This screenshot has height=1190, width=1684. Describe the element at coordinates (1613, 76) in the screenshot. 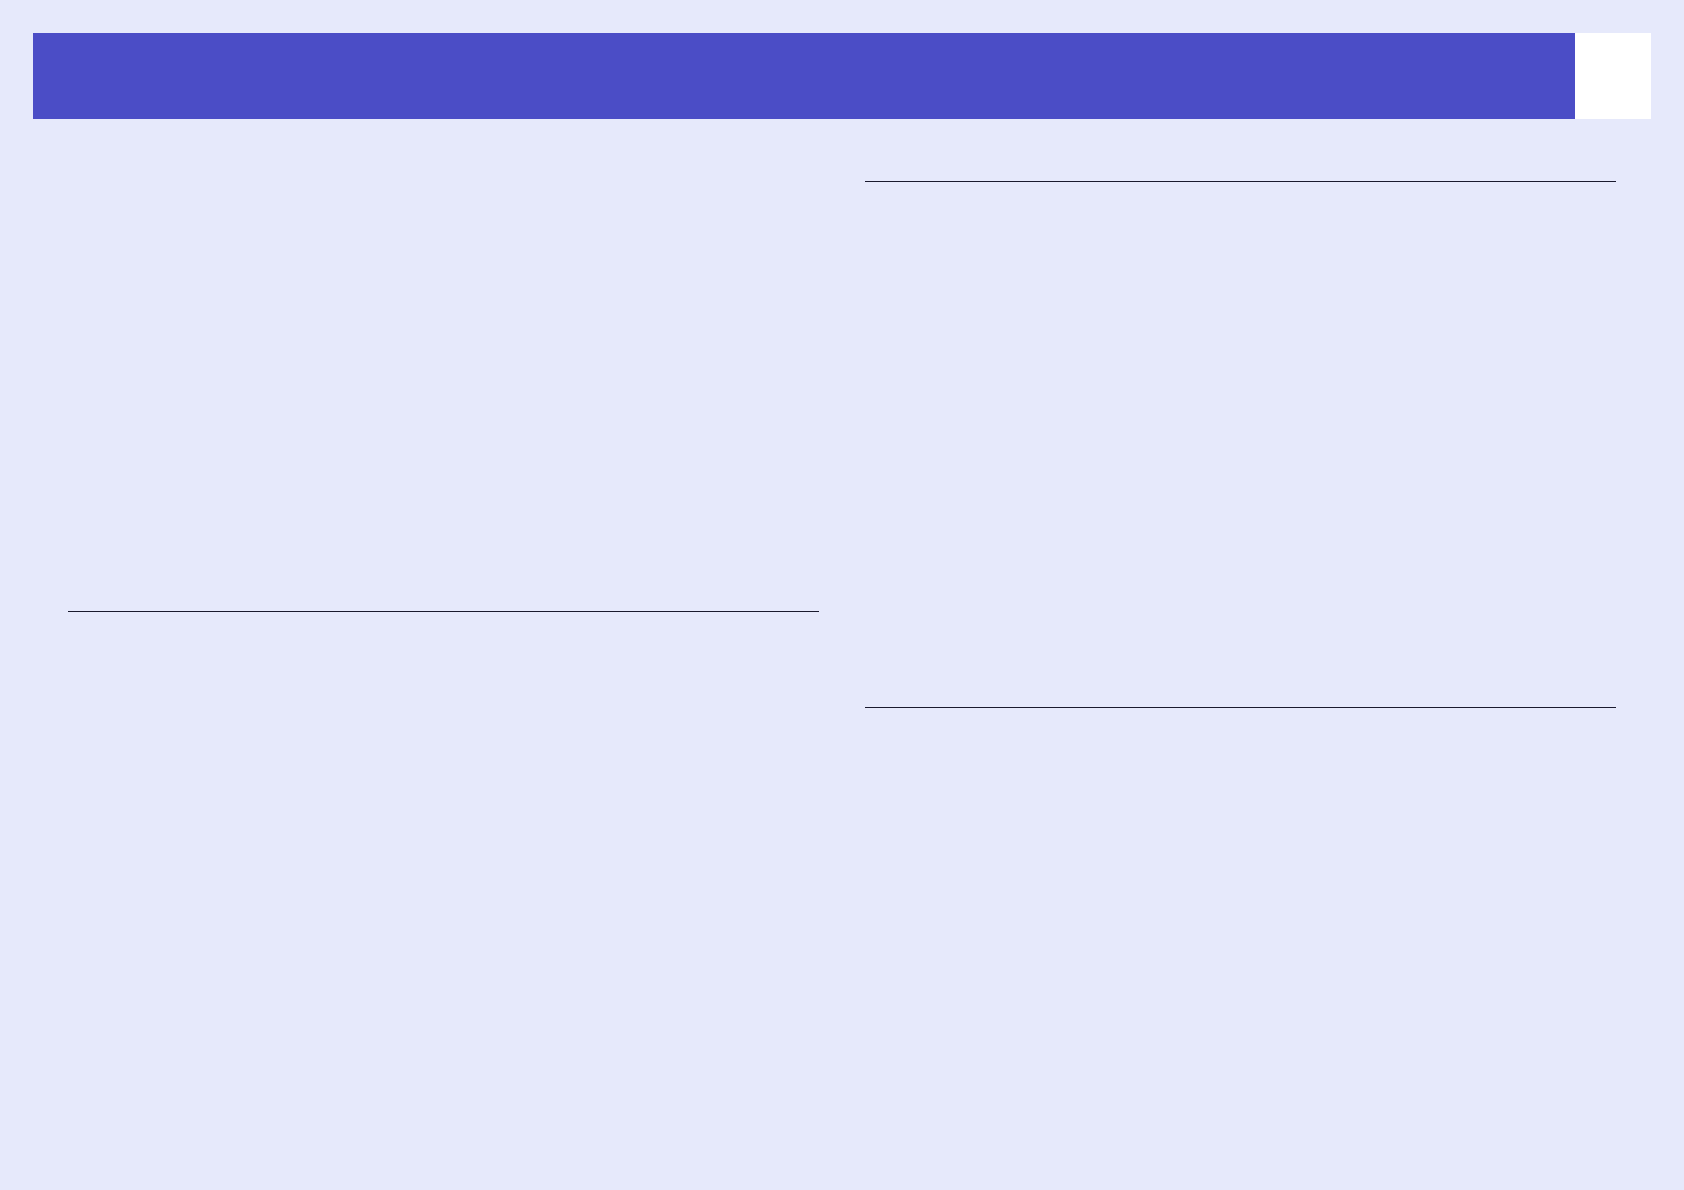

I see `header-box` at that location.